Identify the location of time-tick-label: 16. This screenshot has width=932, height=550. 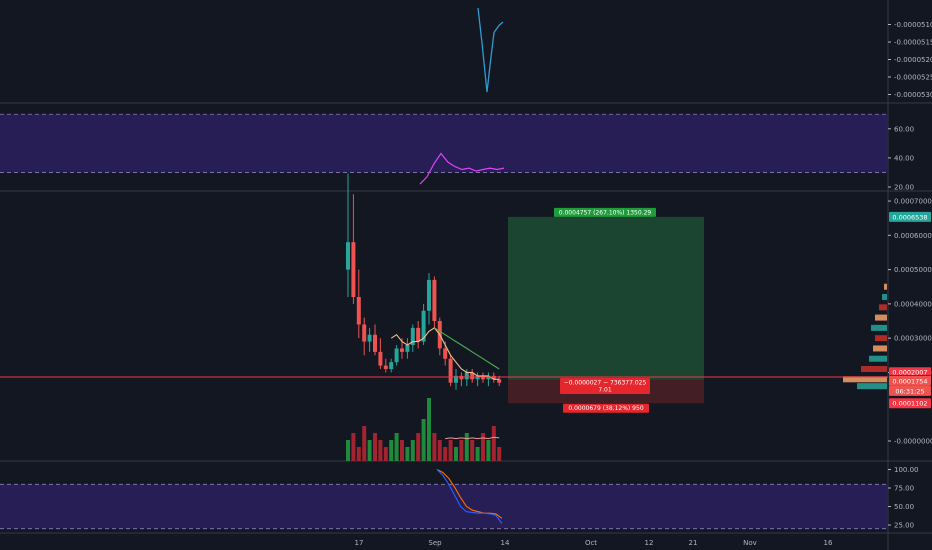
(828, 543).